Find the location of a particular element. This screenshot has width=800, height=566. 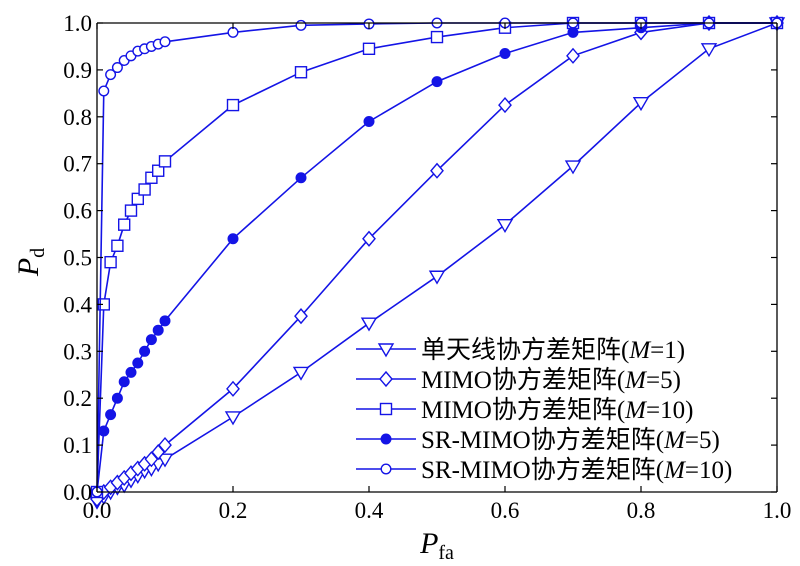

legend-label: MIMO协方差矩阵(M=10) is located at coordinates (557, 410).